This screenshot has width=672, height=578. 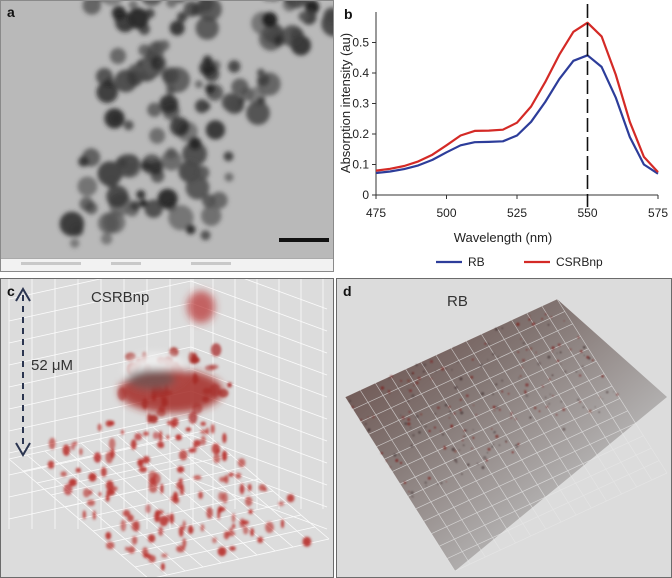 I want to click on y-tick-label: 0.1, so click(x=360, y=165).